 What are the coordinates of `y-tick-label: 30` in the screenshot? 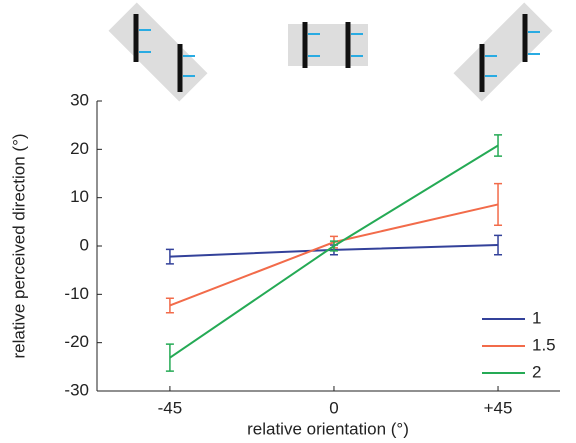 It's located at (79, 99).